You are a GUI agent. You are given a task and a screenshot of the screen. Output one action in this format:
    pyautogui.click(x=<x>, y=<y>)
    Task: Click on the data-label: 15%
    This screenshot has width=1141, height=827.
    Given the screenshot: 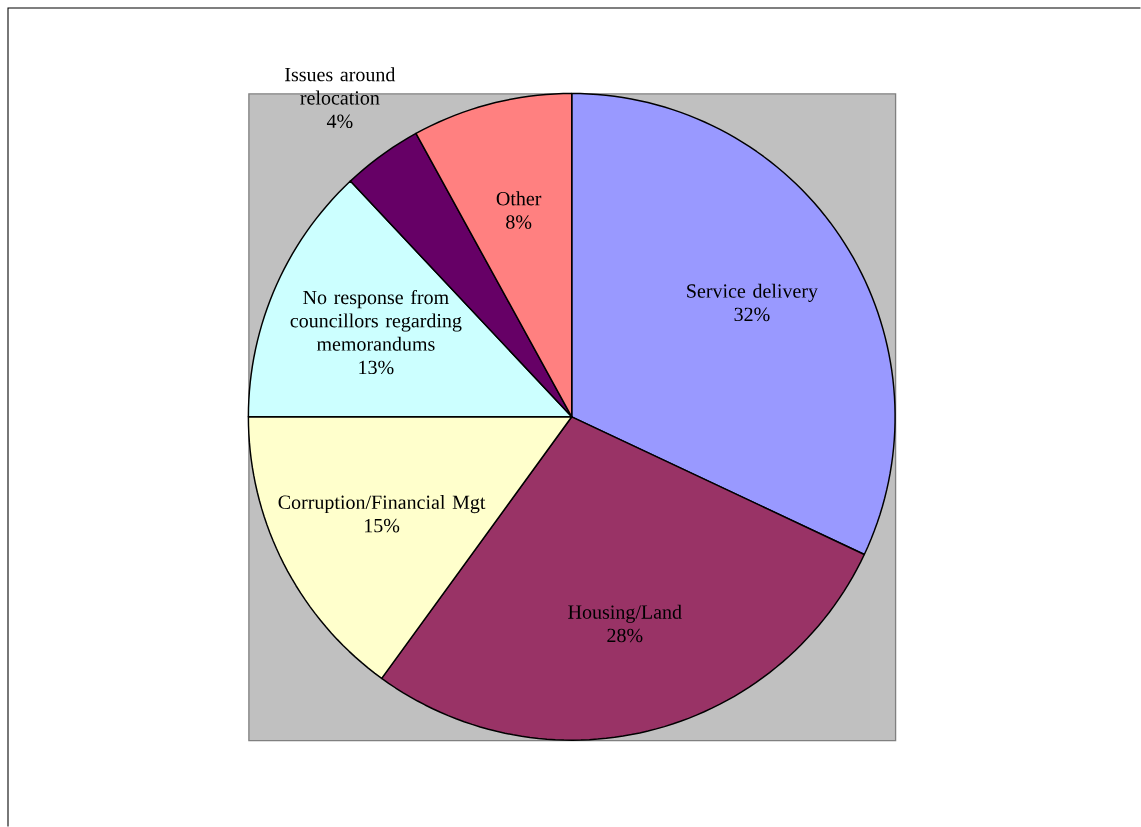 What is the action you would take?
    pyautogui.click(x=382, y=525)
    